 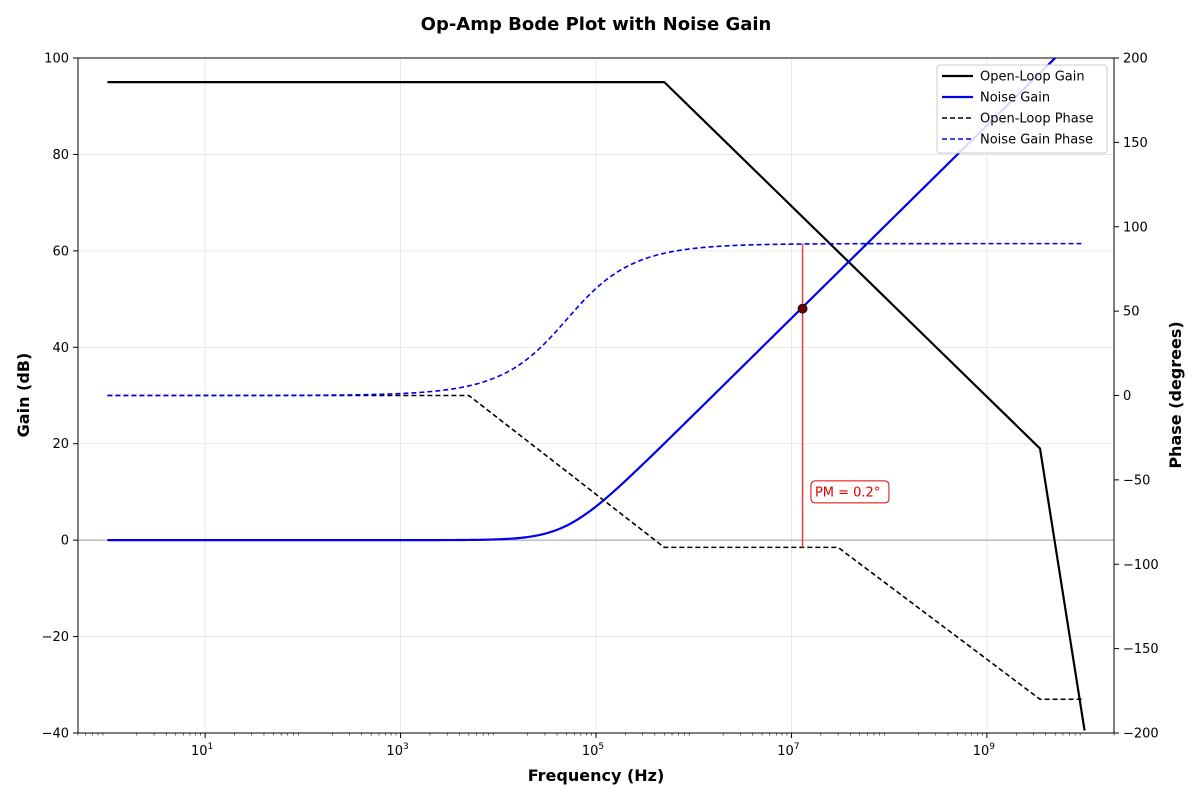 What do you see at coordinates (1141, 649) in the screenshot?
I see `y2-tick-label: −150` at bounding box center [1141, 649].